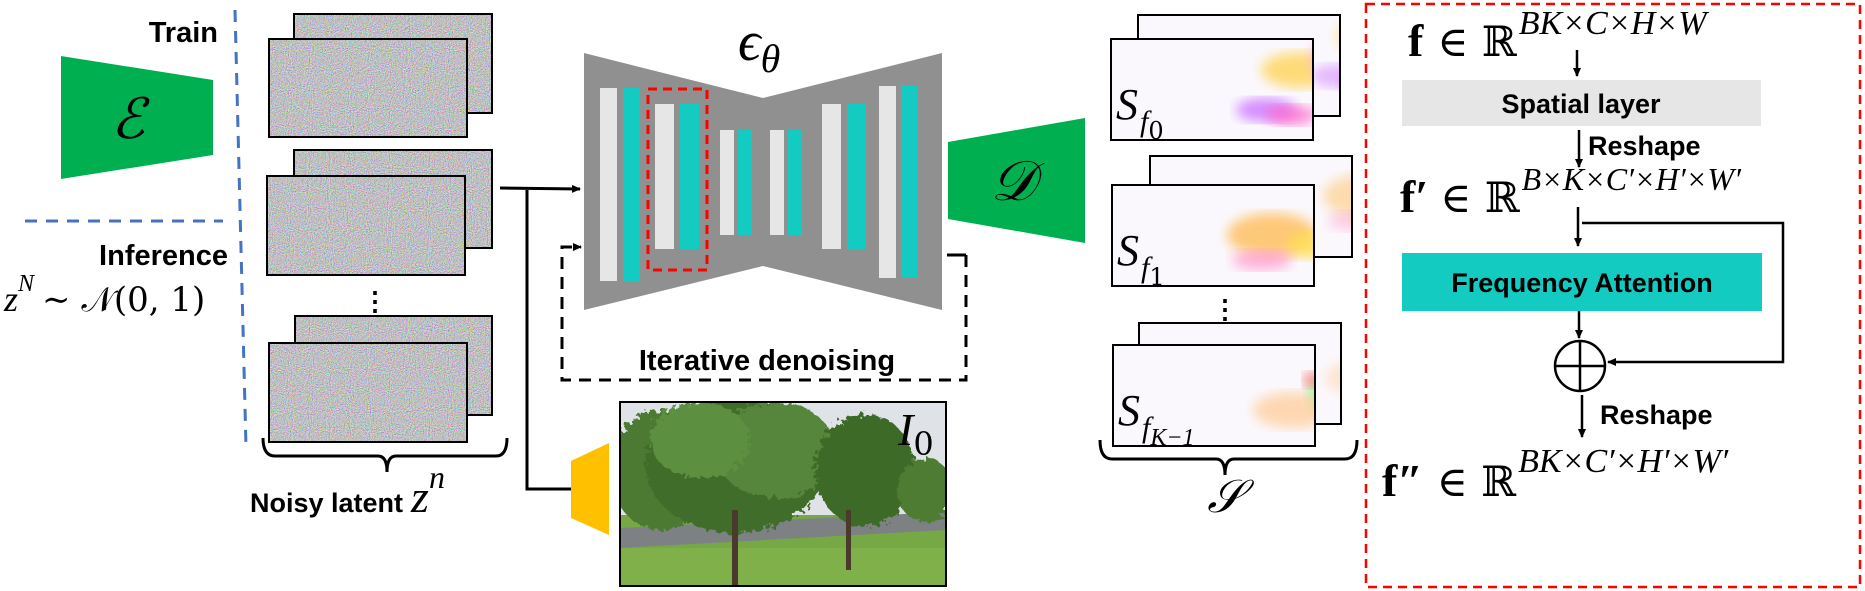 Image resolution: width=1865 pixels, height=591 pixels. I want to click on spectral-volume-stack-2: SfK−1, so click(1227, 386).